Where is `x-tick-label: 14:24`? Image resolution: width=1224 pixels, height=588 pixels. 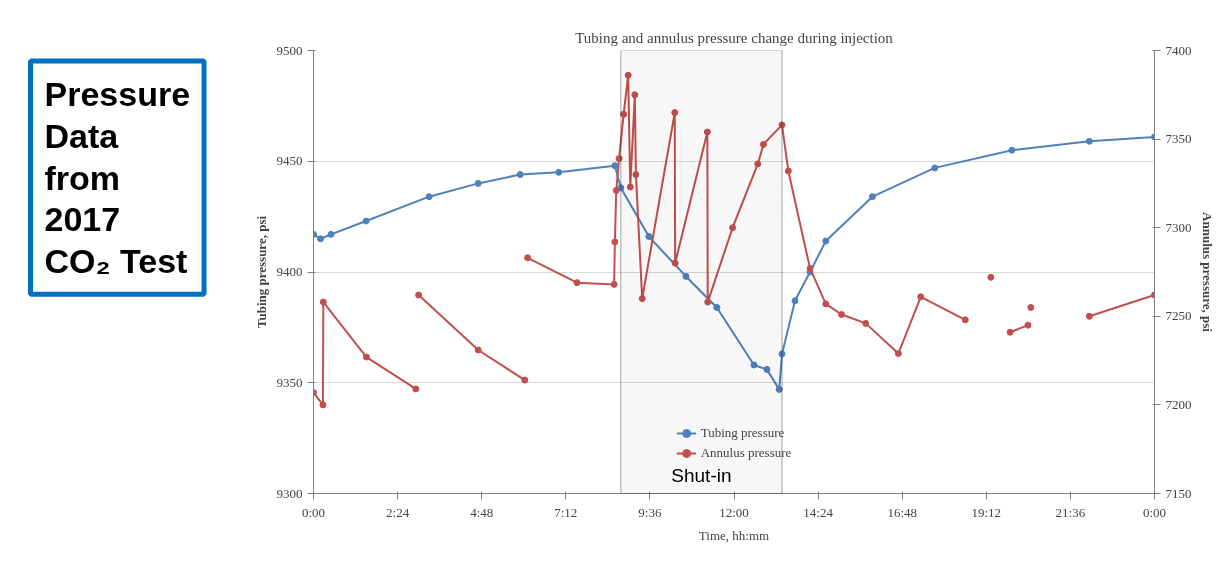 x-tick-label: 14:24 is located at coordinates (818, 512).